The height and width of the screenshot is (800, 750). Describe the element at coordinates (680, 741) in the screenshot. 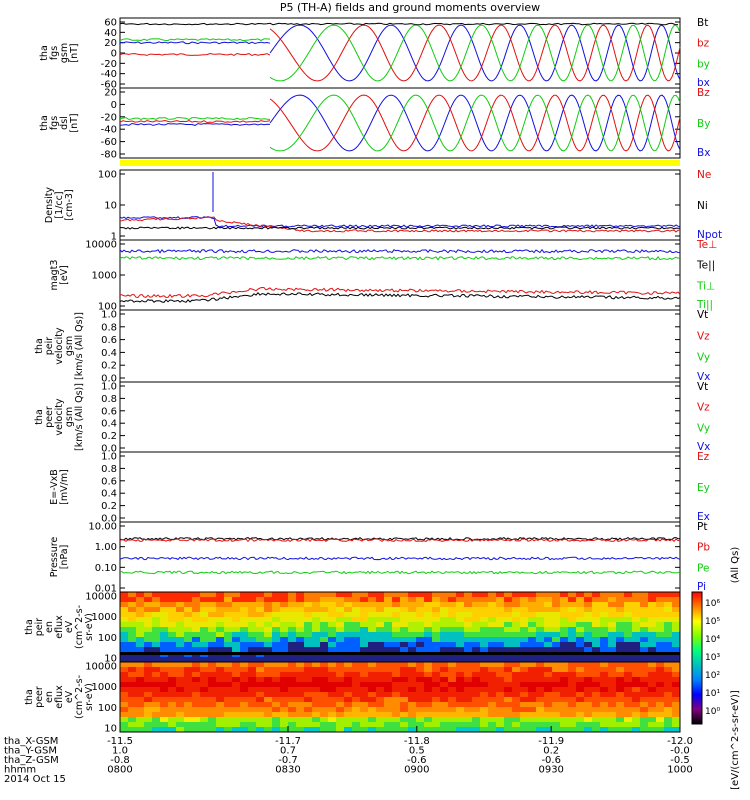

I see `x-tick-label: -12.0` at that location.